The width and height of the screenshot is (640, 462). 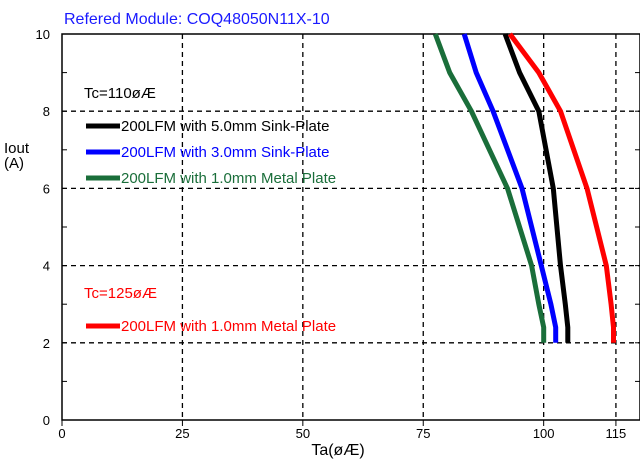 I want to click on x-tick-label: 25, so click(x=182, y=433).